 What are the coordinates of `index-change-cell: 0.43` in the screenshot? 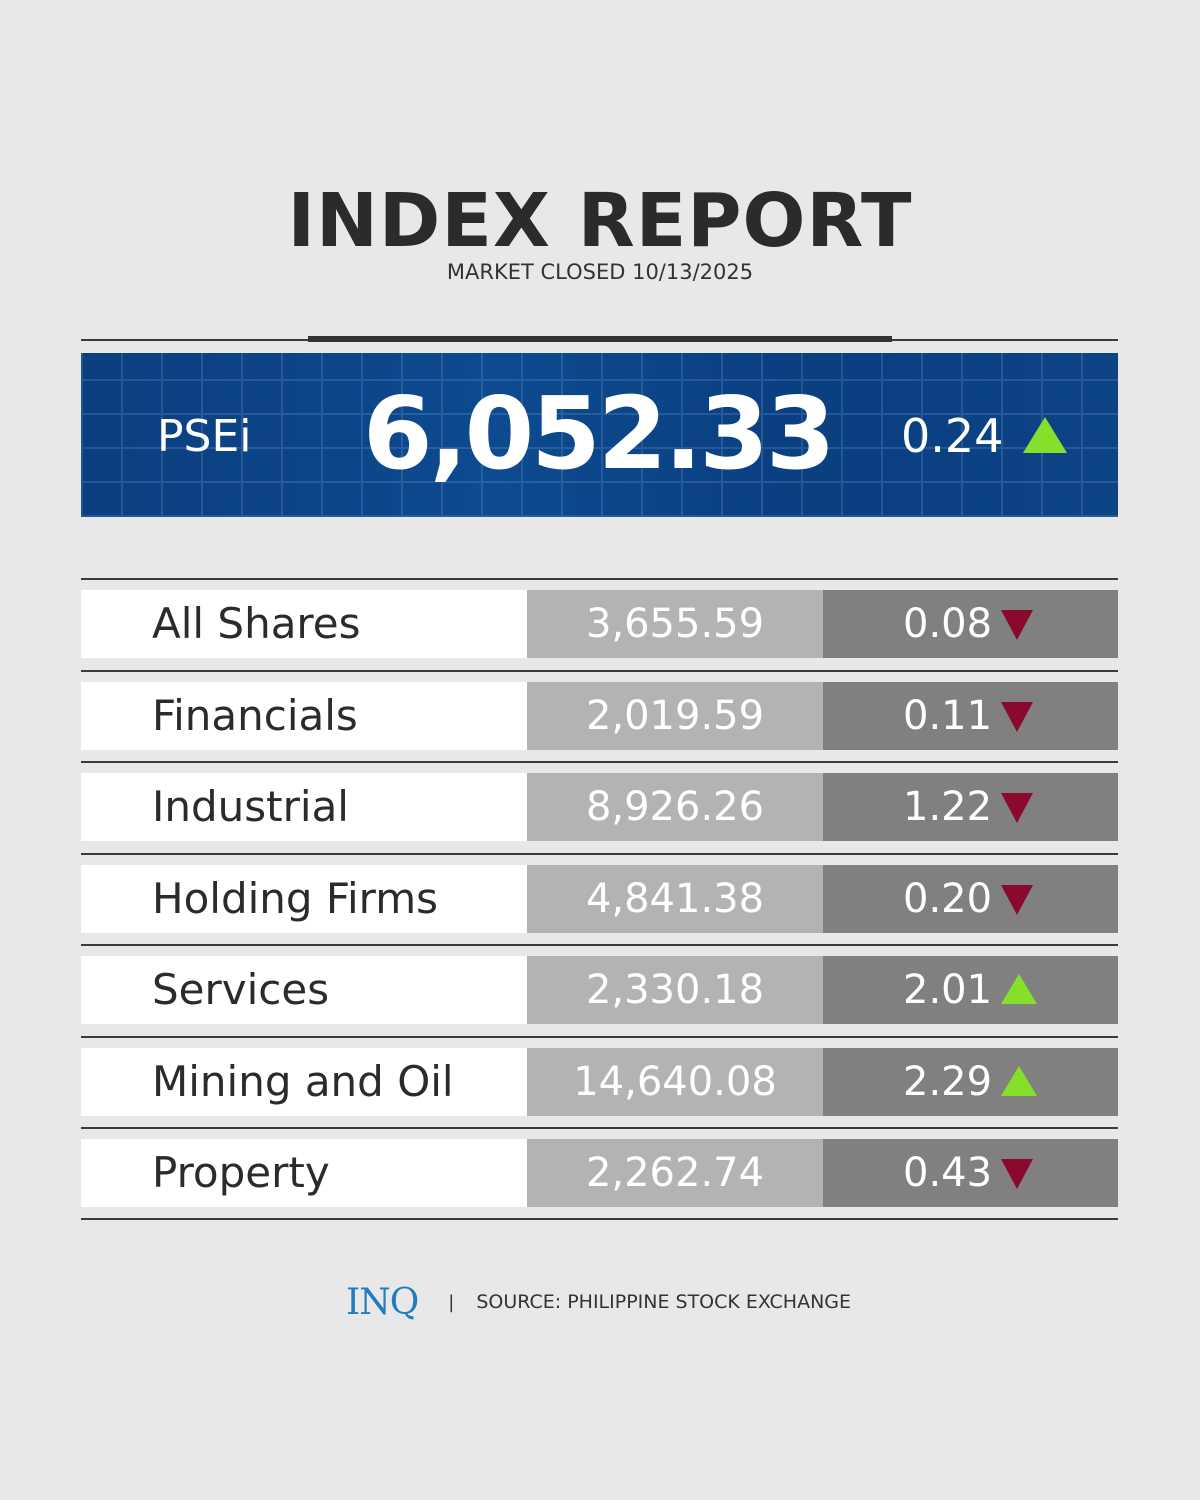 It's located at (970, 1173).